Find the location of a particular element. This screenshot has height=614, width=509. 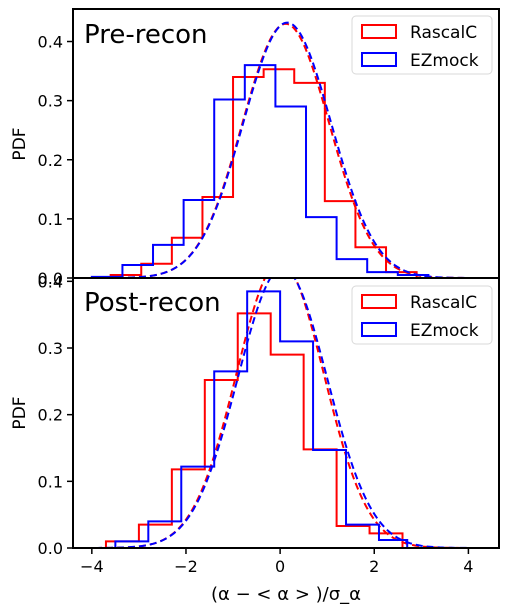

pre-recon-y-ticks: 0.0 0.1 0.2 0.3 0.4 is located at coordinates (55, 160).